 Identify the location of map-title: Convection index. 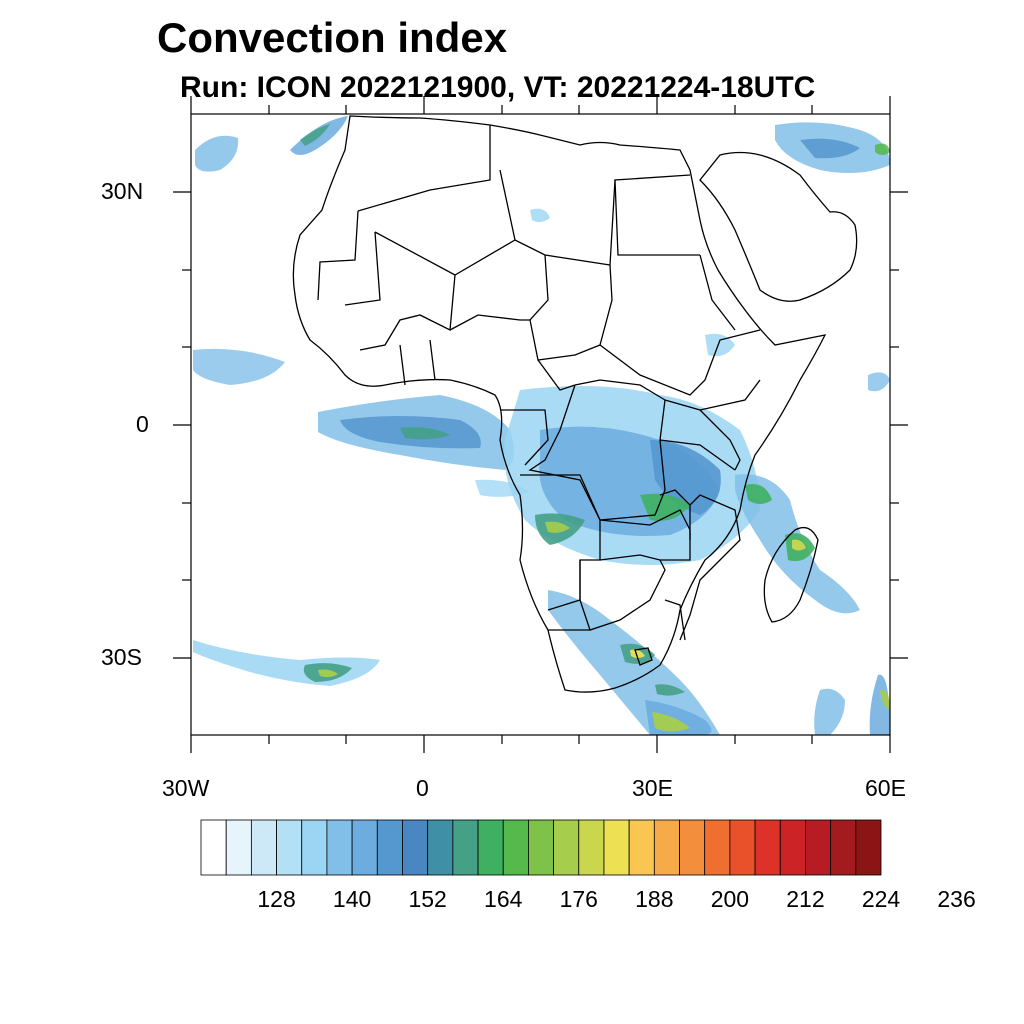
(332, 37).